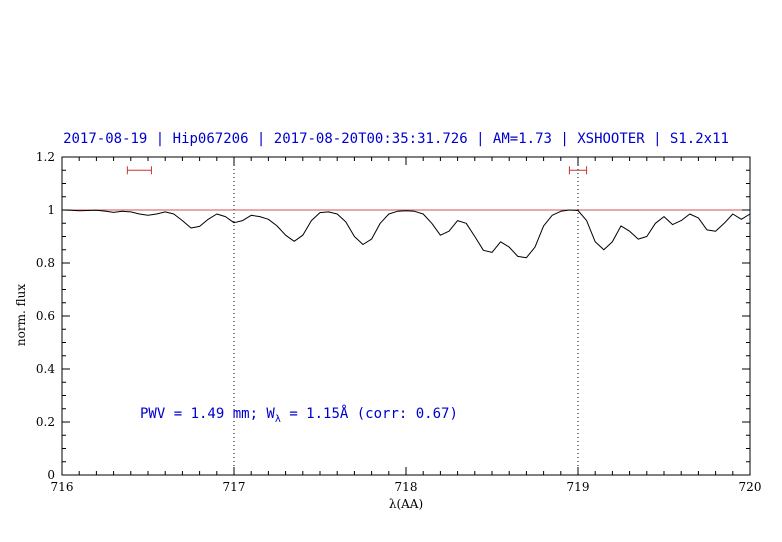  I want to click on y-tick-label: 1, so click(51, 210).